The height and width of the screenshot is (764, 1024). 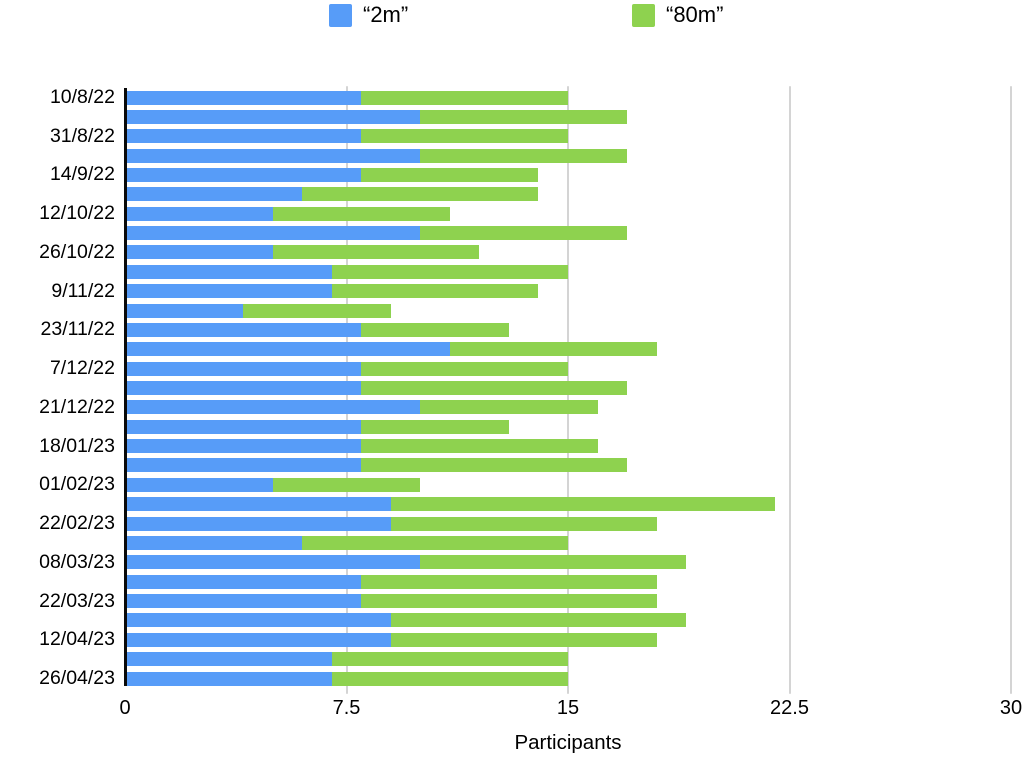 What do you see at coordinates (643, 15) in the screenshot?
I see `legend-swatch-80m-icon` at bounding box center [643, 15].